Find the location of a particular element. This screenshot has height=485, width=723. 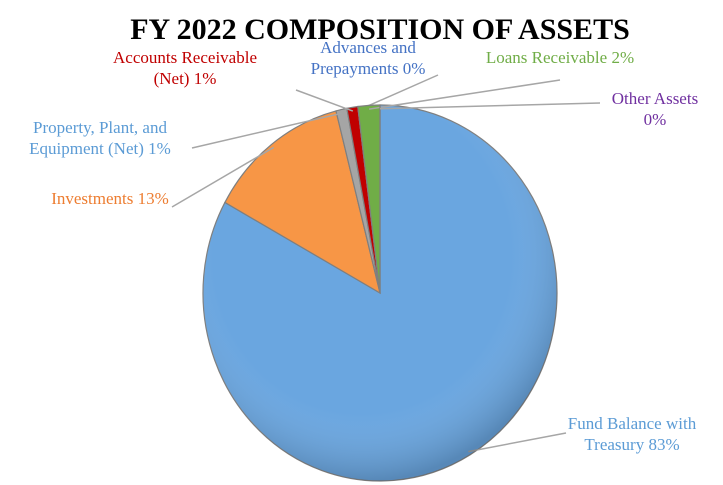

data-label: Advances and Prepayments 0% is located at coordinates (368, 58).